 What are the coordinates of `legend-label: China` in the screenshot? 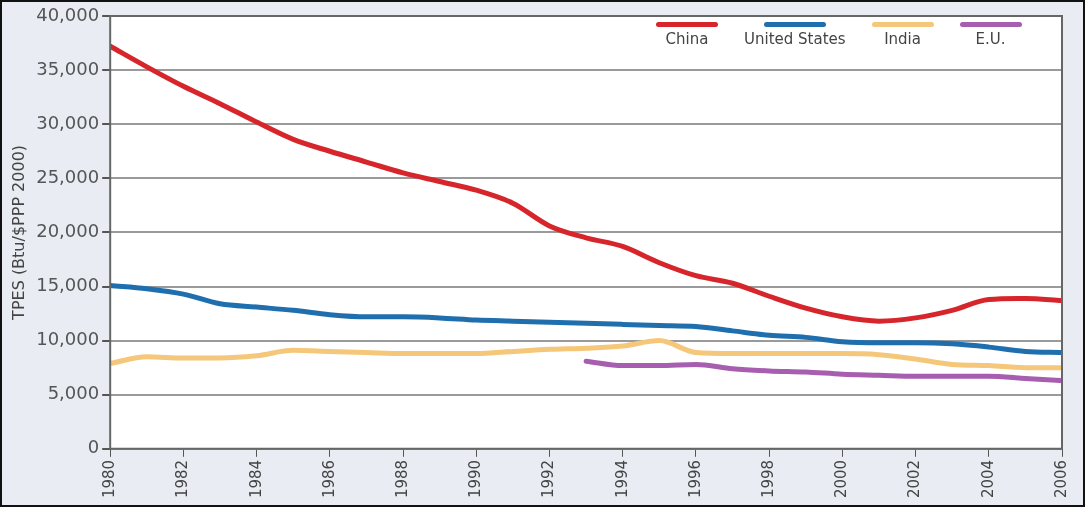 It's located at (687, 39).